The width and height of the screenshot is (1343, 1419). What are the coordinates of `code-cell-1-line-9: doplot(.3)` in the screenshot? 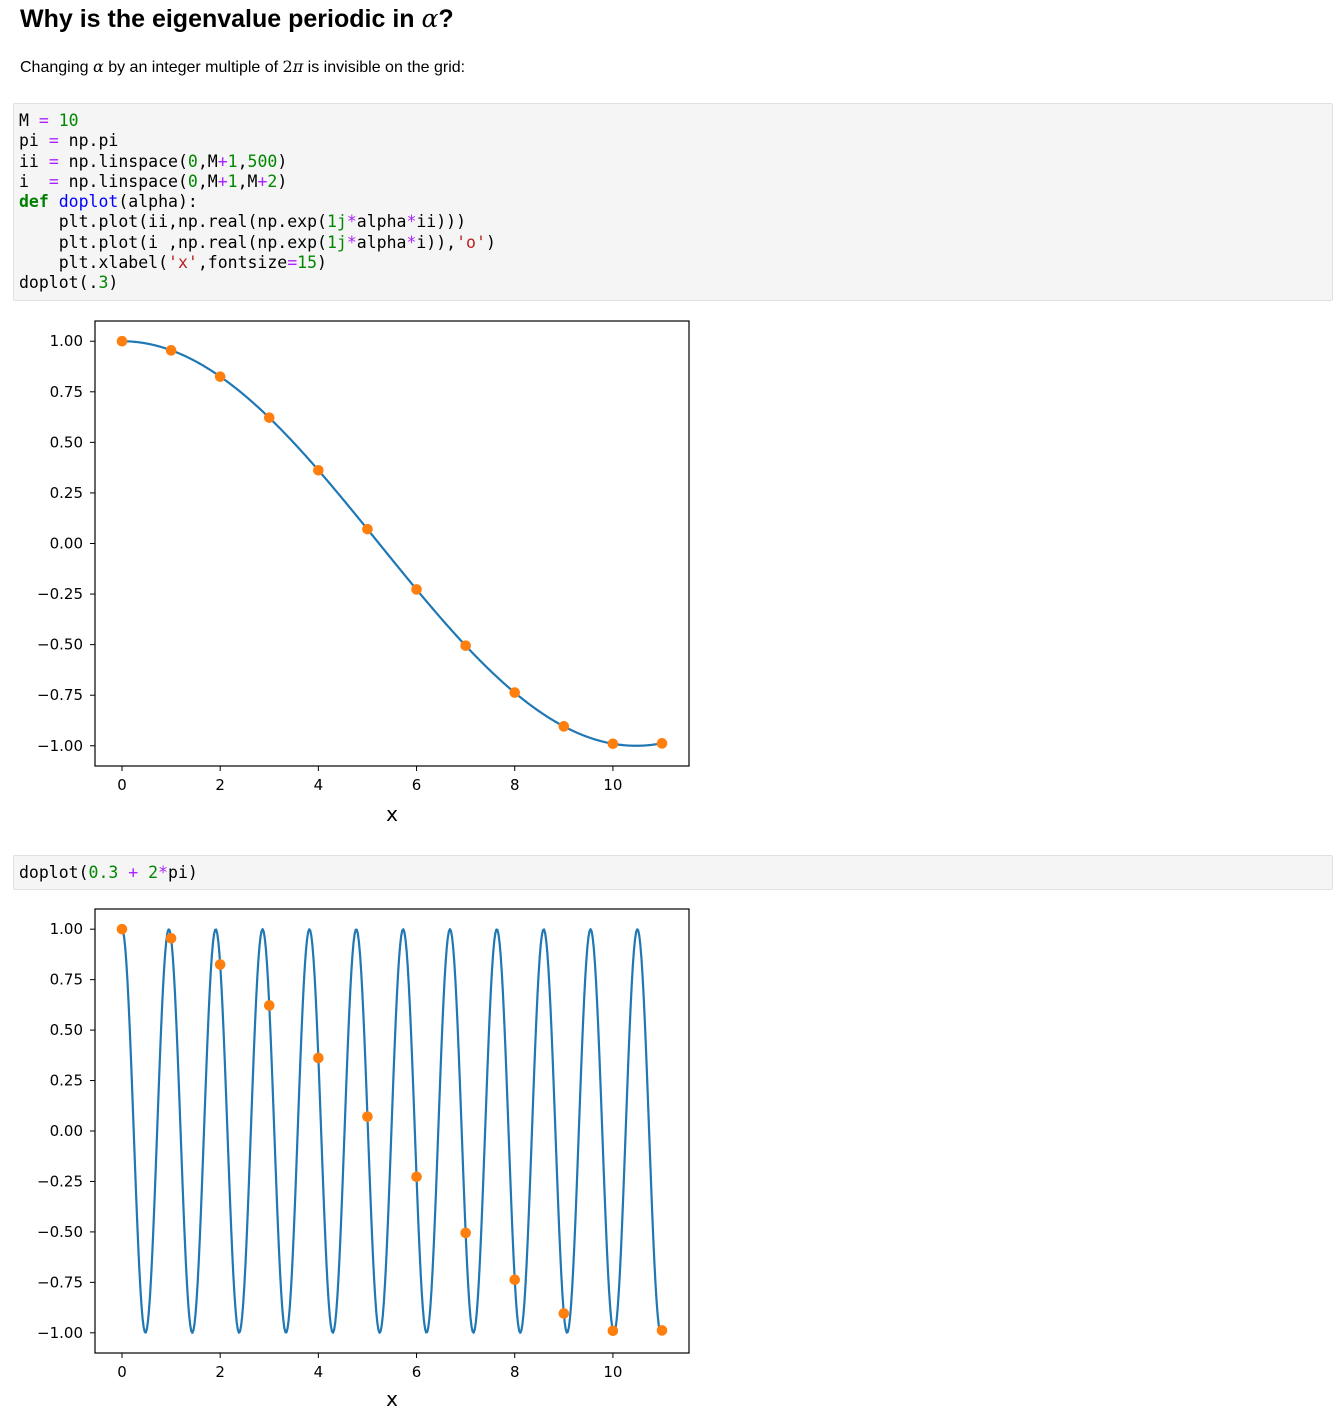 It's located at (69, 283).